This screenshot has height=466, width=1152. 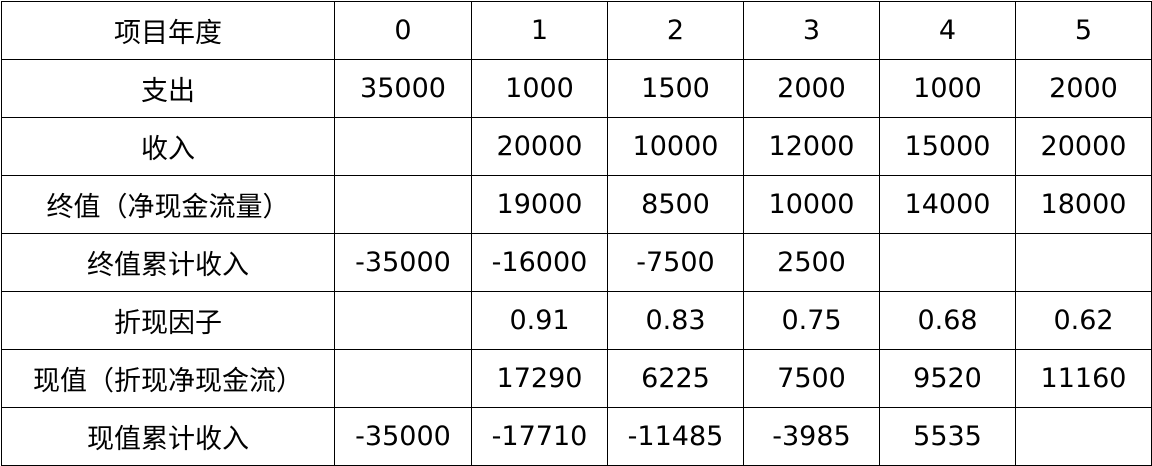 I want to click on value-cell: -11485, so click(x=675, y=436).